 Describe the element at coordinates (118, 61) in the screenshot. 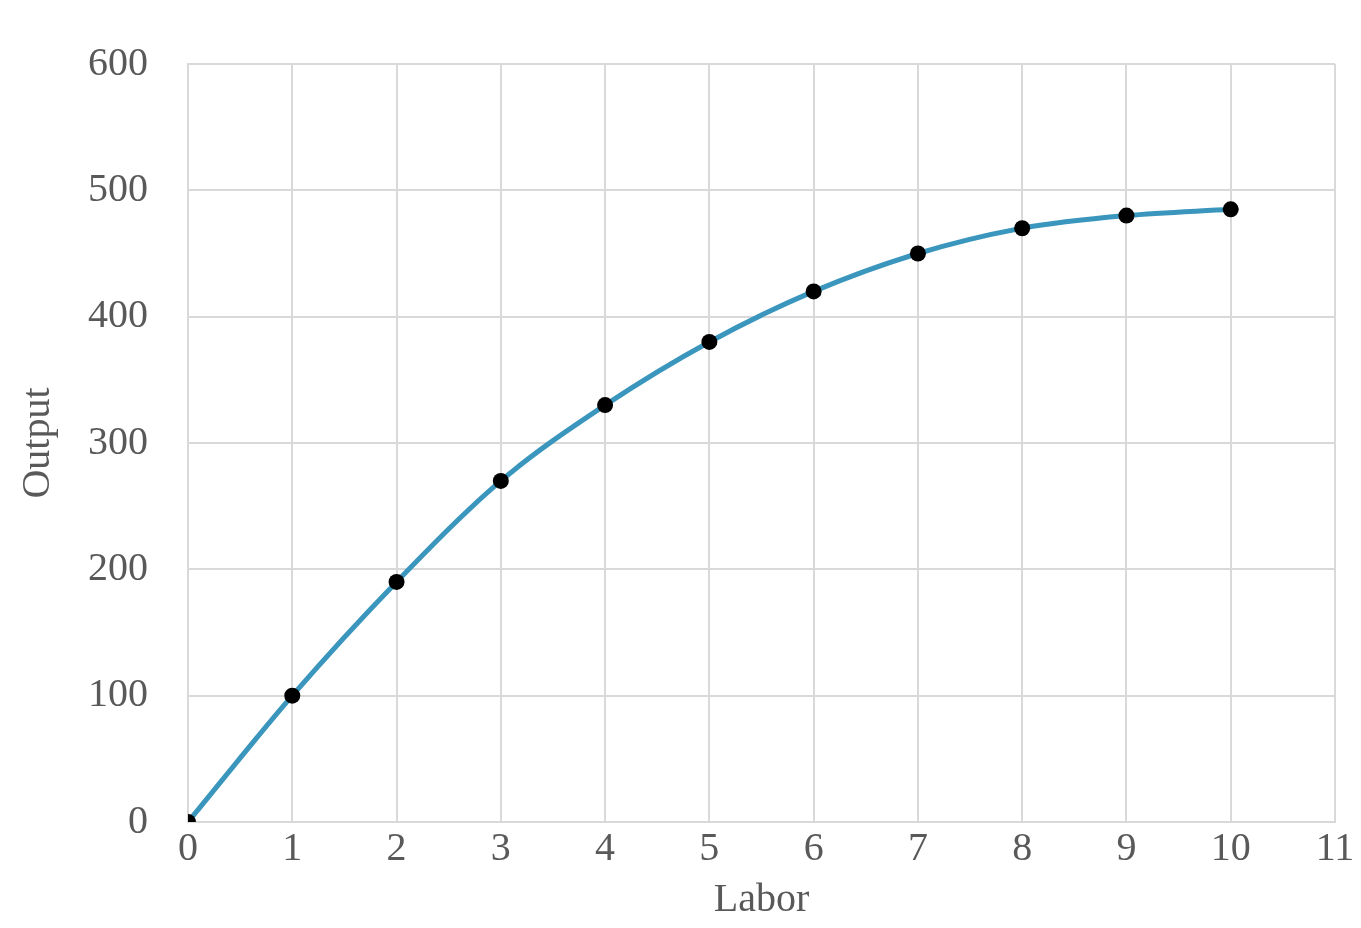

I see `y-tick-label: 600` at that location.